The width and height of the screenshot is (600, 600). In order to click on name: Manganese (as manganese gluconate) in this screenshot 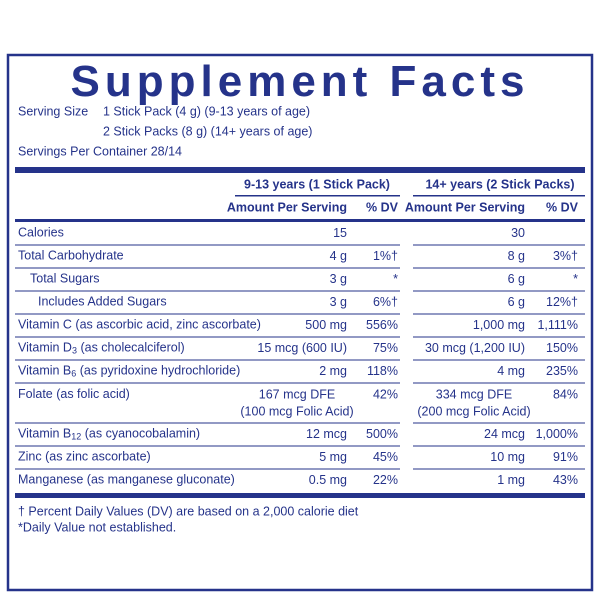, I will do `click(126, 480)`.